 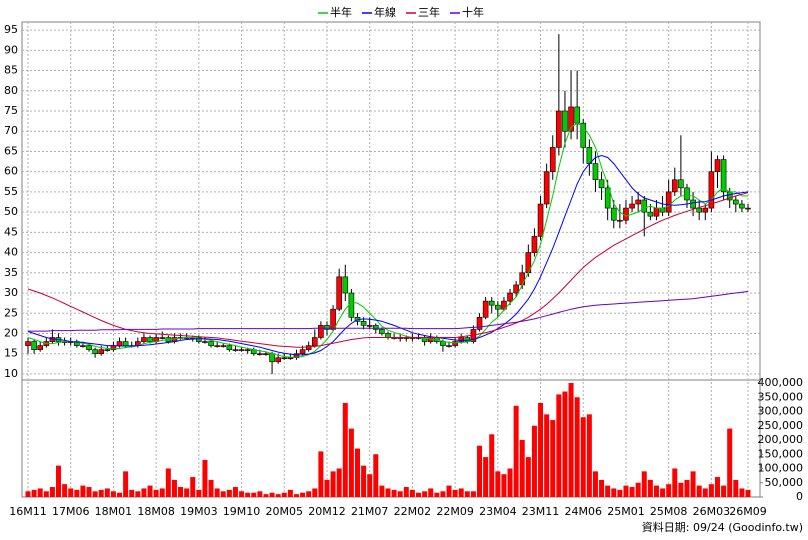 I want to click on y-tick-label: 95, so click(x=11, y=29).